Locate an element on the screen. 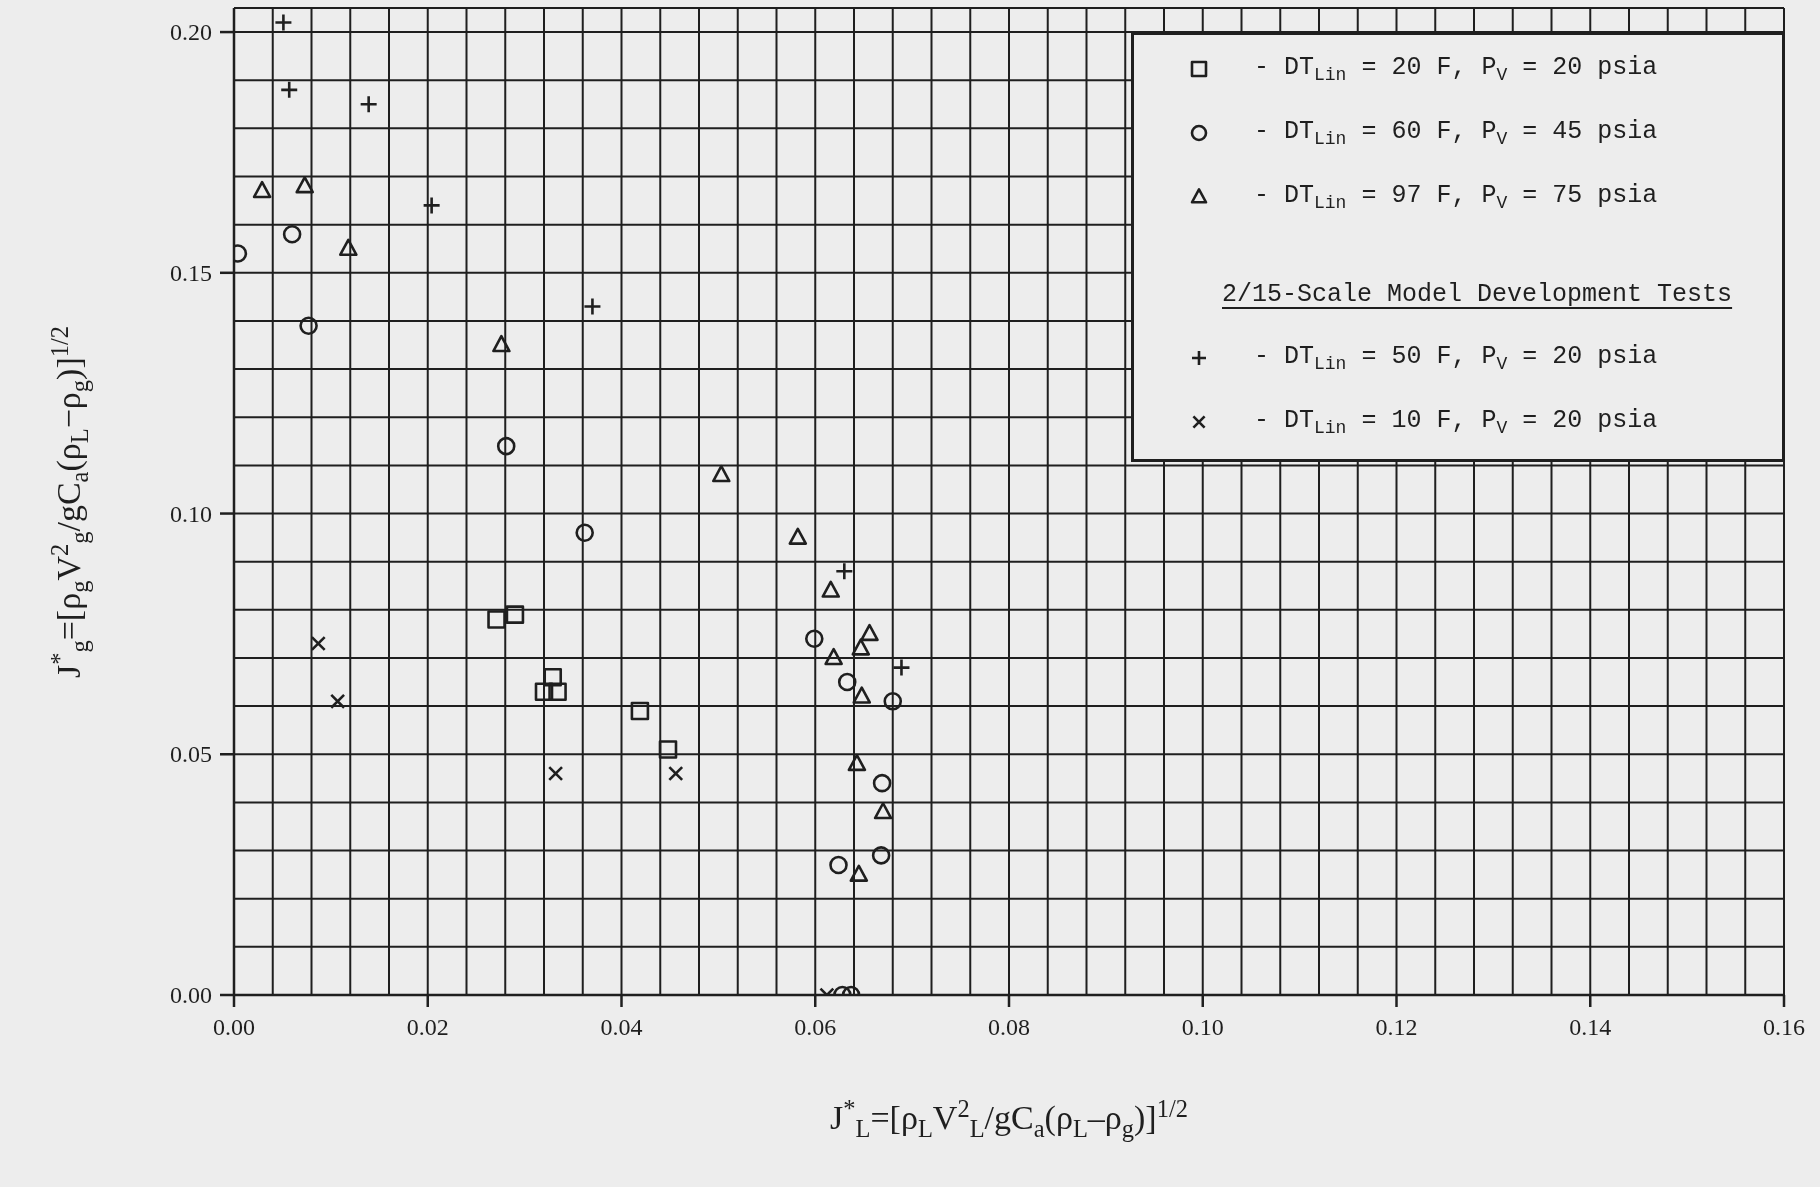 The image size is (1820, 1187). y-tick-label: 0.20 is located at coordinates (191, 32).